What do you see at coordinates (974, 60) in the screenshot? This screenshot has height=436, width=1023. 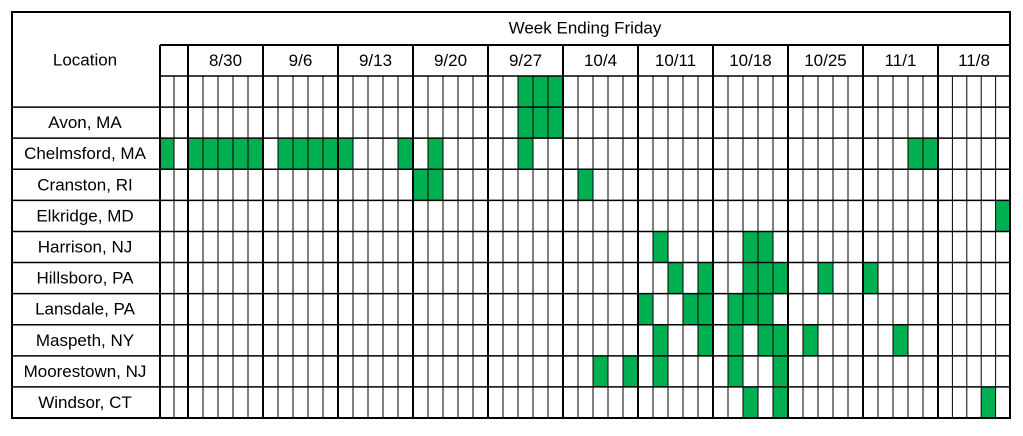 I see `week-label: 11/8` at bounding box center [974, 60].